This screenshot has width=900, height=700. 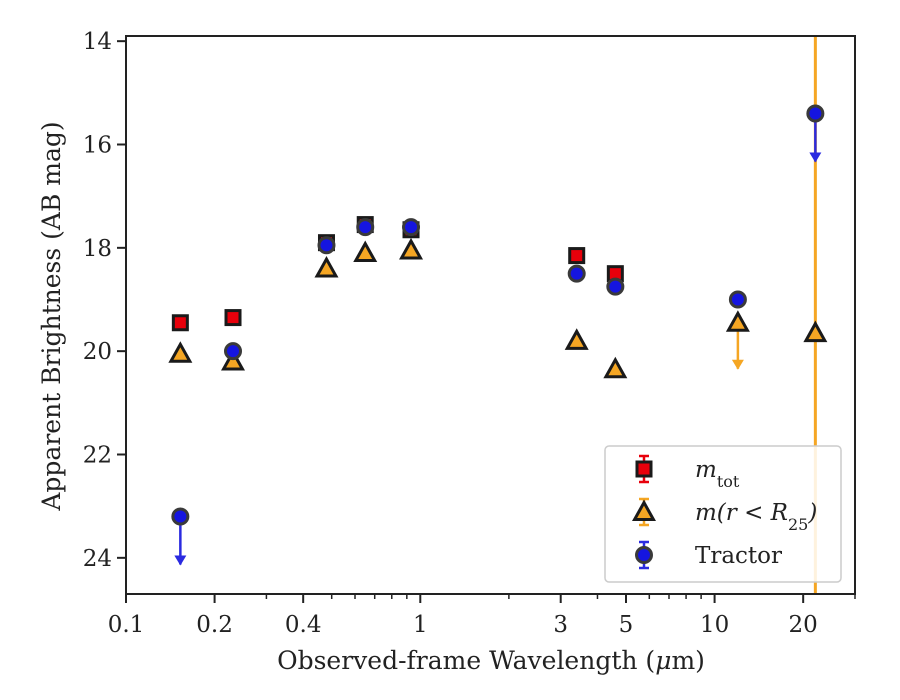 I want to click on legend: mtot m(r < R25) Tractor, so click(x=723, y=514).